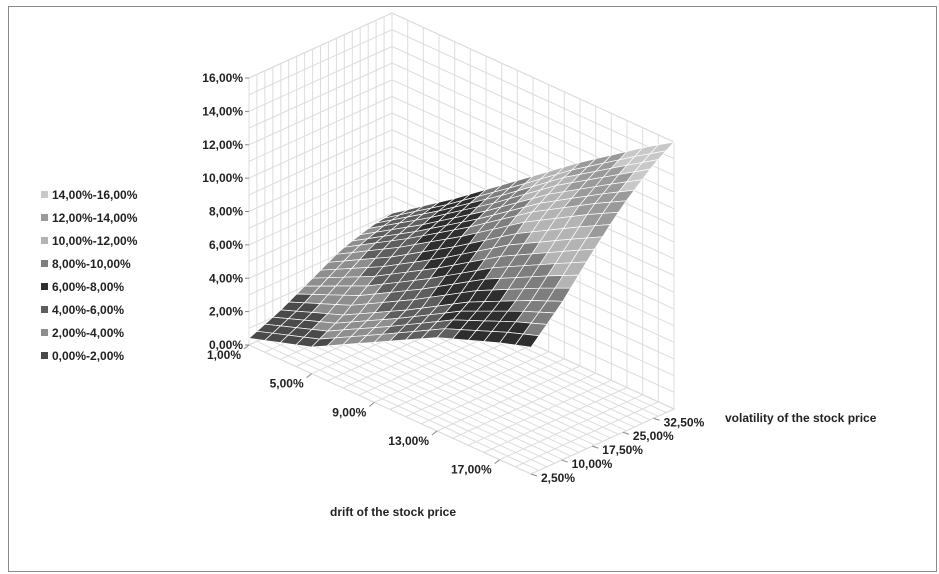 Image resolution: width=939 pixels, height=574 pixels. I want to click on legend-label: 0,00%-2,00%, so click(88, 355).